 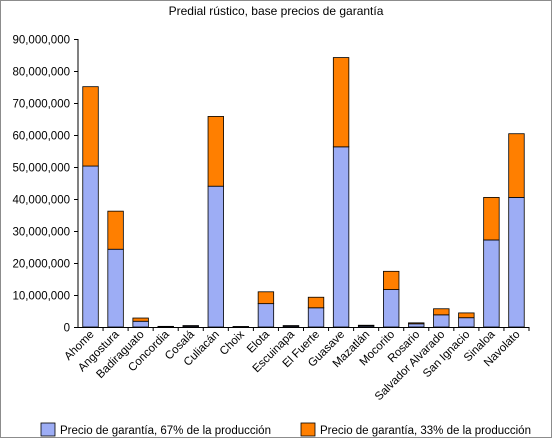 I want to click on y-tick-label: 0, so click(x=67, y=329).